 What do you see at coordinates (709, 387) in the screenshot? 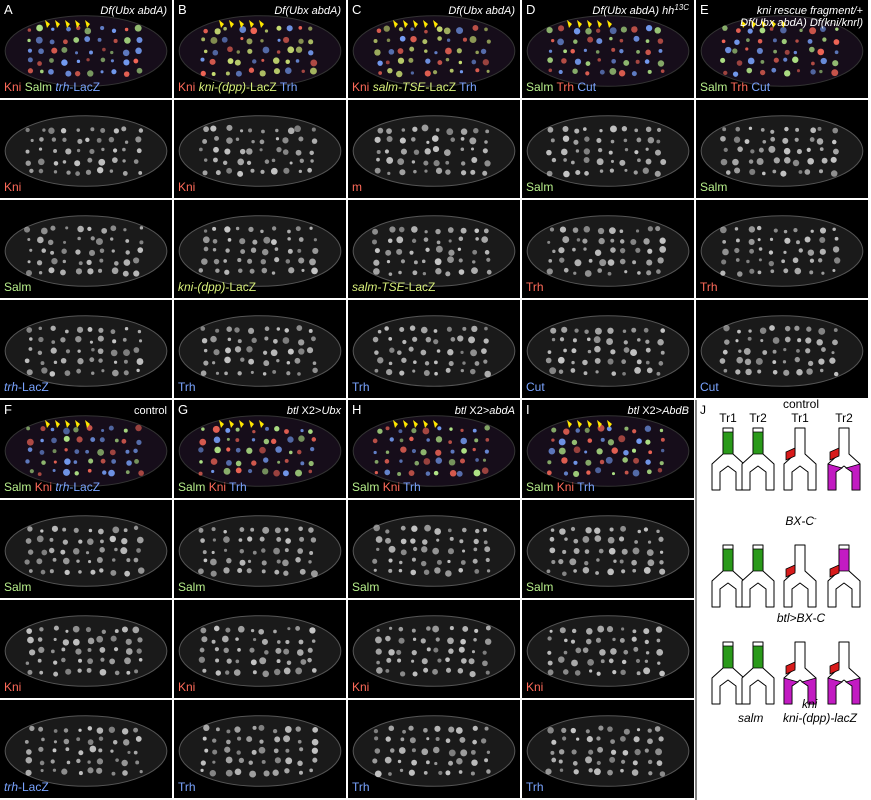
I see `label-part: Cut` at bounding box center [709, 387].